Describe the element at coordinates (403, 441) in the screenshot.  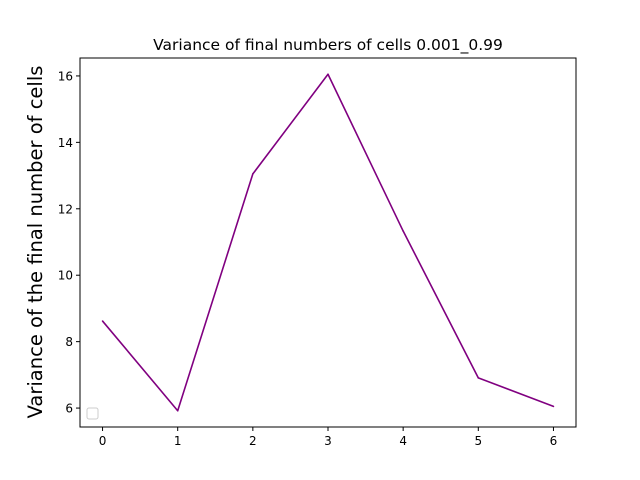
I see `x-tick-label: 4` at that location.